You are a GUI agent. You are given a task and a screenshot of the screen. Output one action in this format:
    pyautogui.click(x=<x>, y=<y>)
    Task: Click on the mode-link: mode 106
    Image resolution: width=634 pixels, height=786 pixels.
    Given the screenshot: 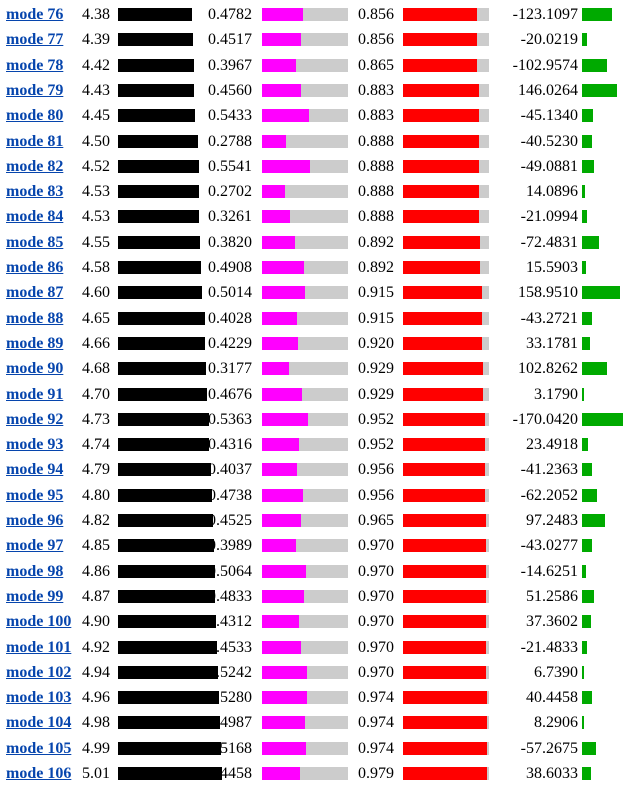 What is the action you would take?
    pyautogui.click(x=39, y=773)
    